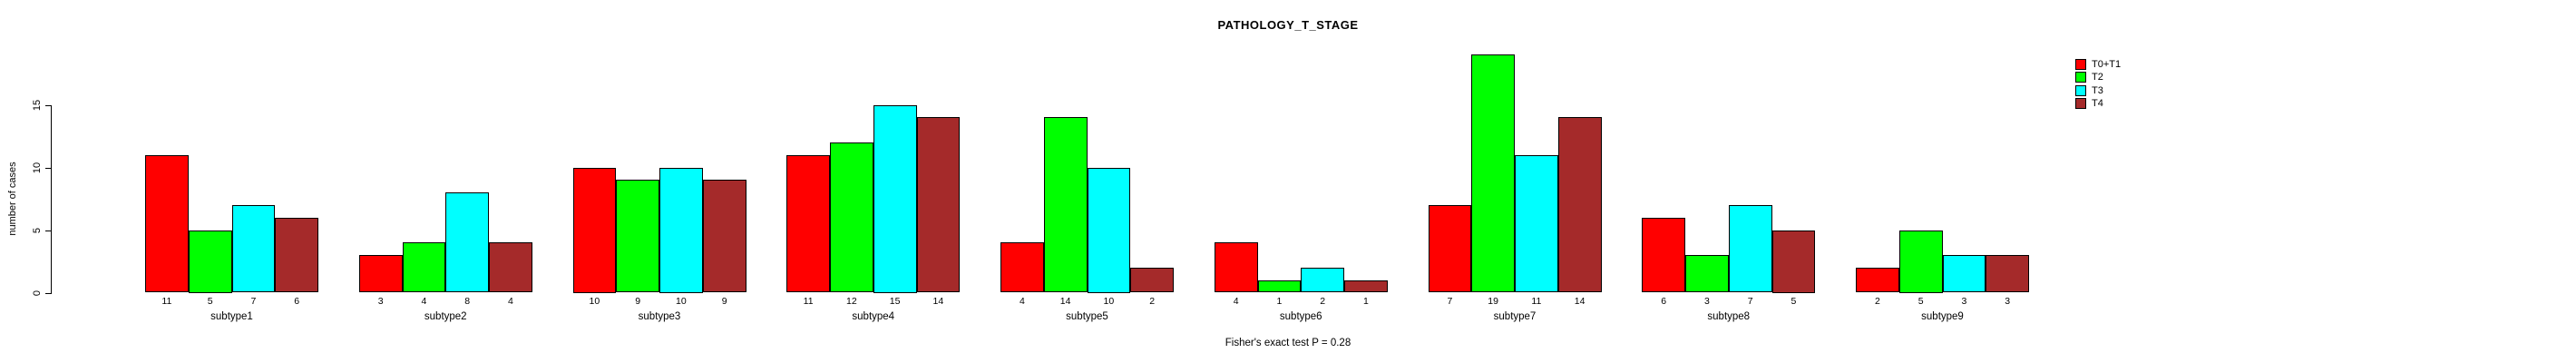 The width and height of the screenshot is (2576, 363). What do you see at coordinates (1236, 267) in the screenshot?
I see `bar-subtype6-T0+T1` at bounding box center [1236, 267].